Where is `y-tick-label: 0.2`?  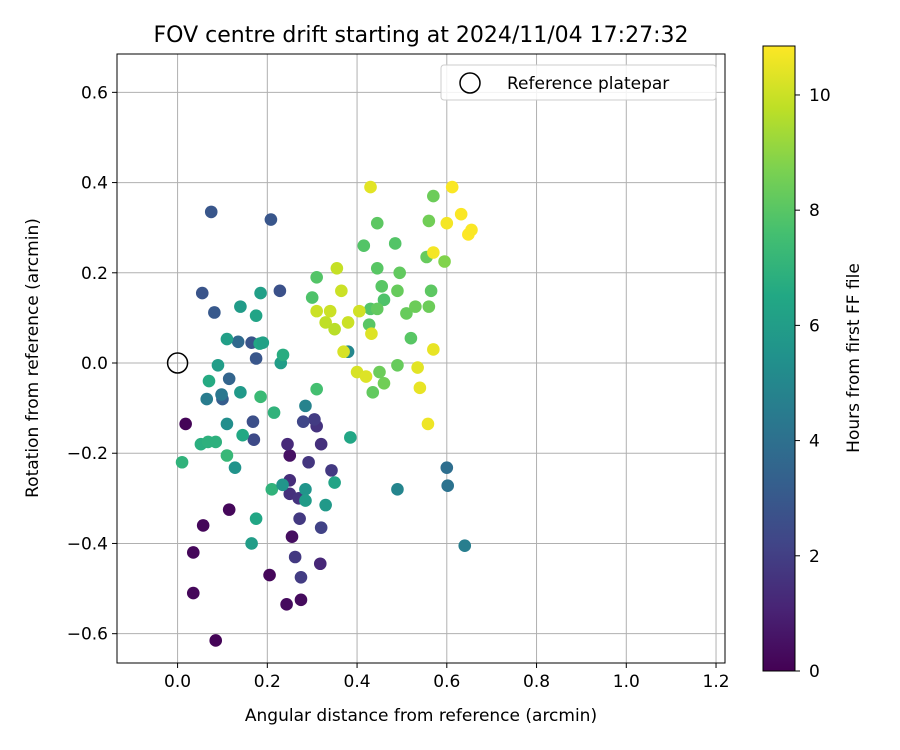 y-tick-label: 0.2 is located at coordinates (94, 274).